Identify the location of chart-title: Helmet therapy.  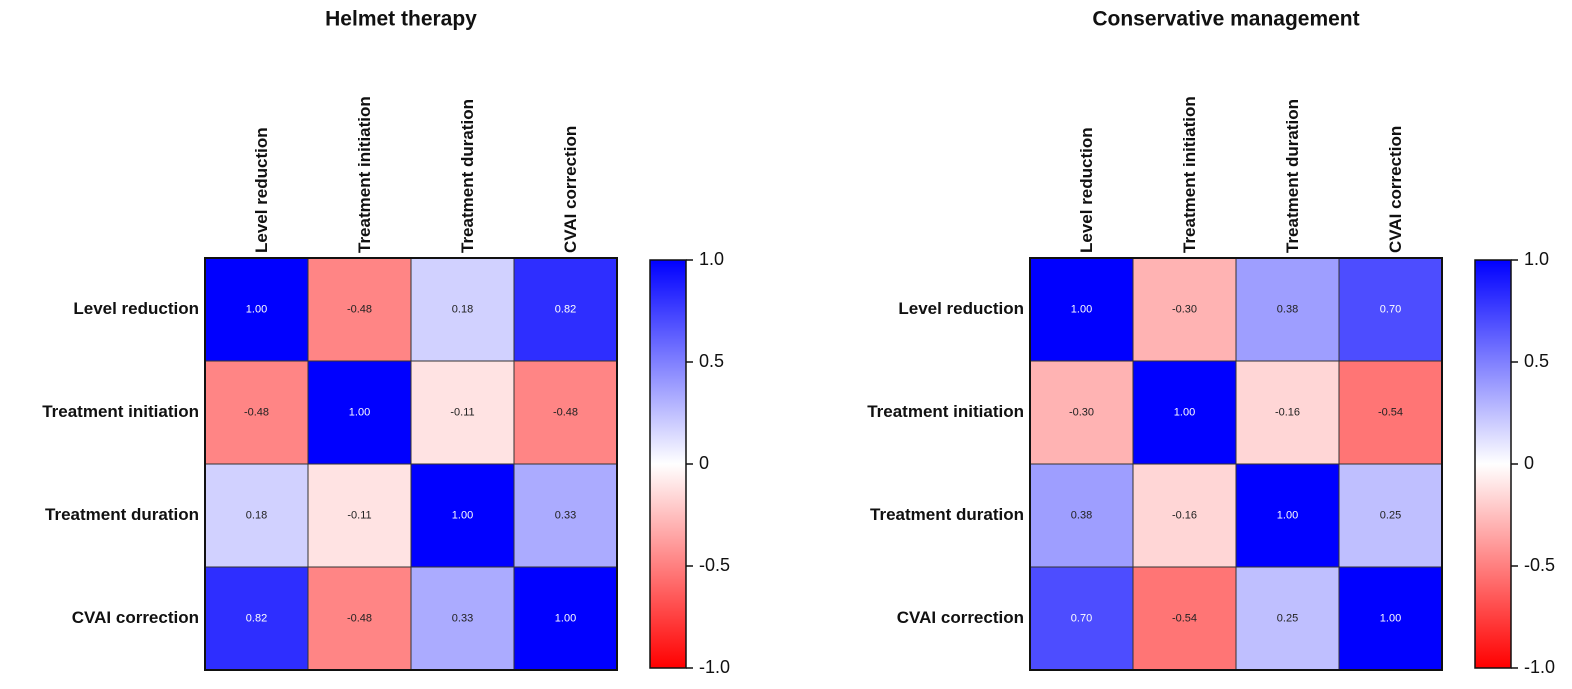
(401, 19).